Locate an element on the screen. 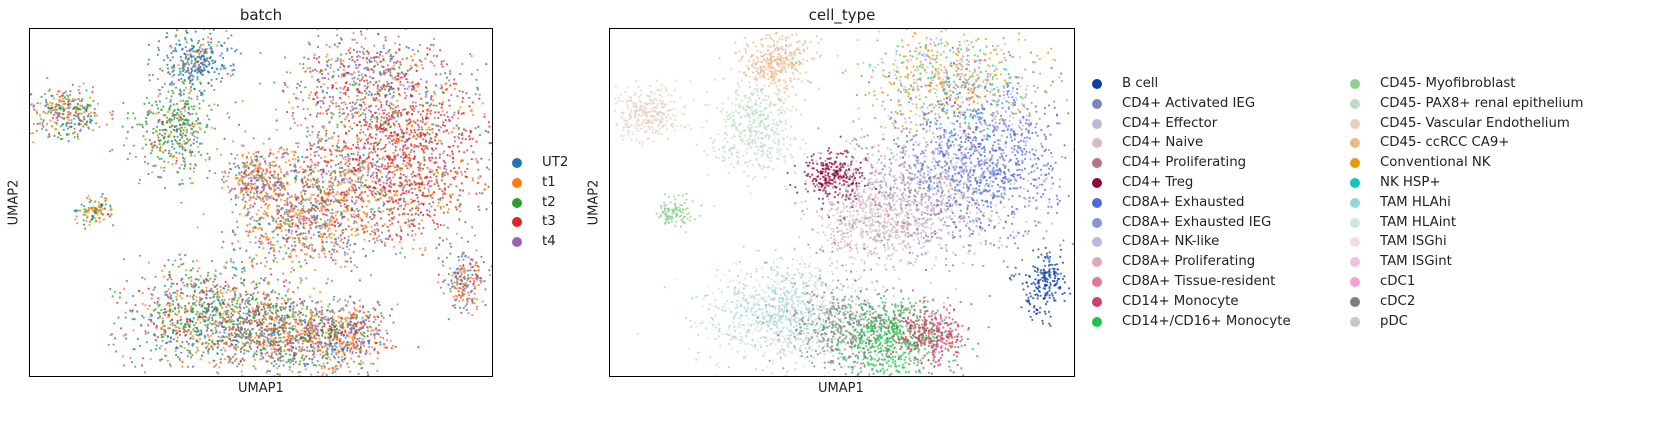  batch-legend-label: UT2 is located at coordinates (555, 162).